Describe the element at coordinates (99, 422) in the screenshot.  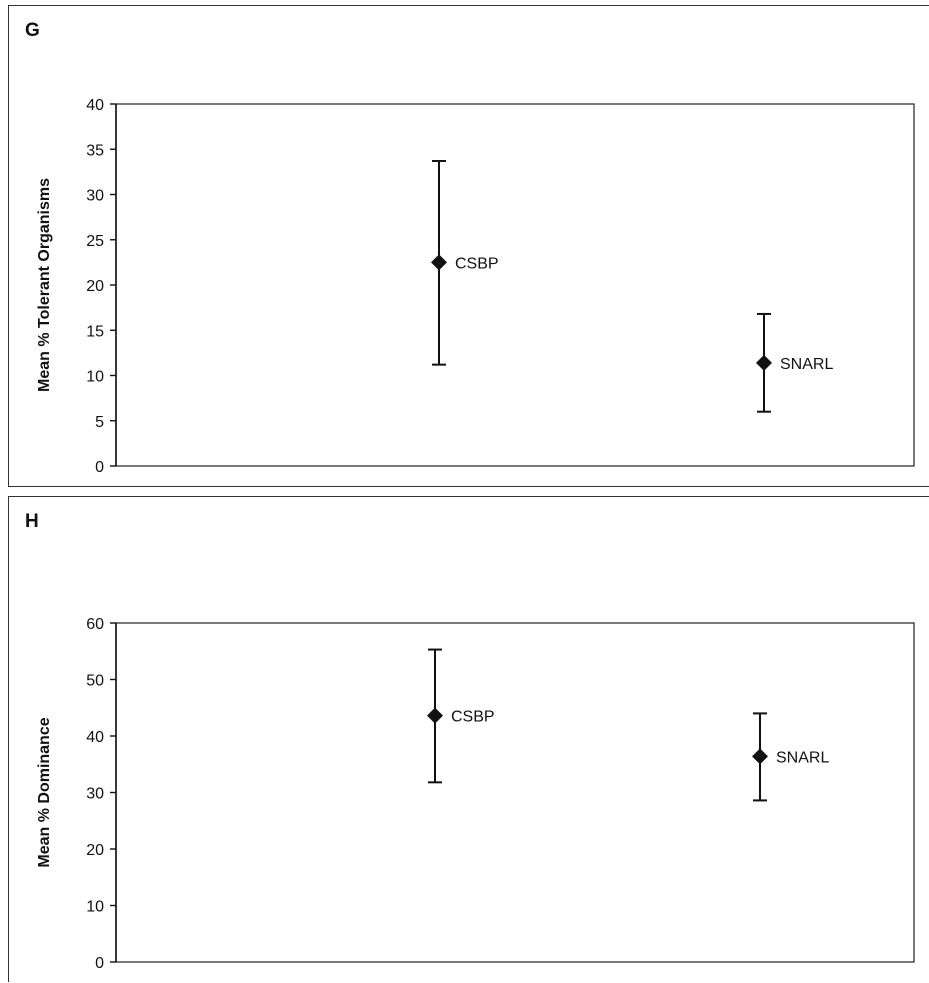
I see `y-tick-label: 5` at that location.